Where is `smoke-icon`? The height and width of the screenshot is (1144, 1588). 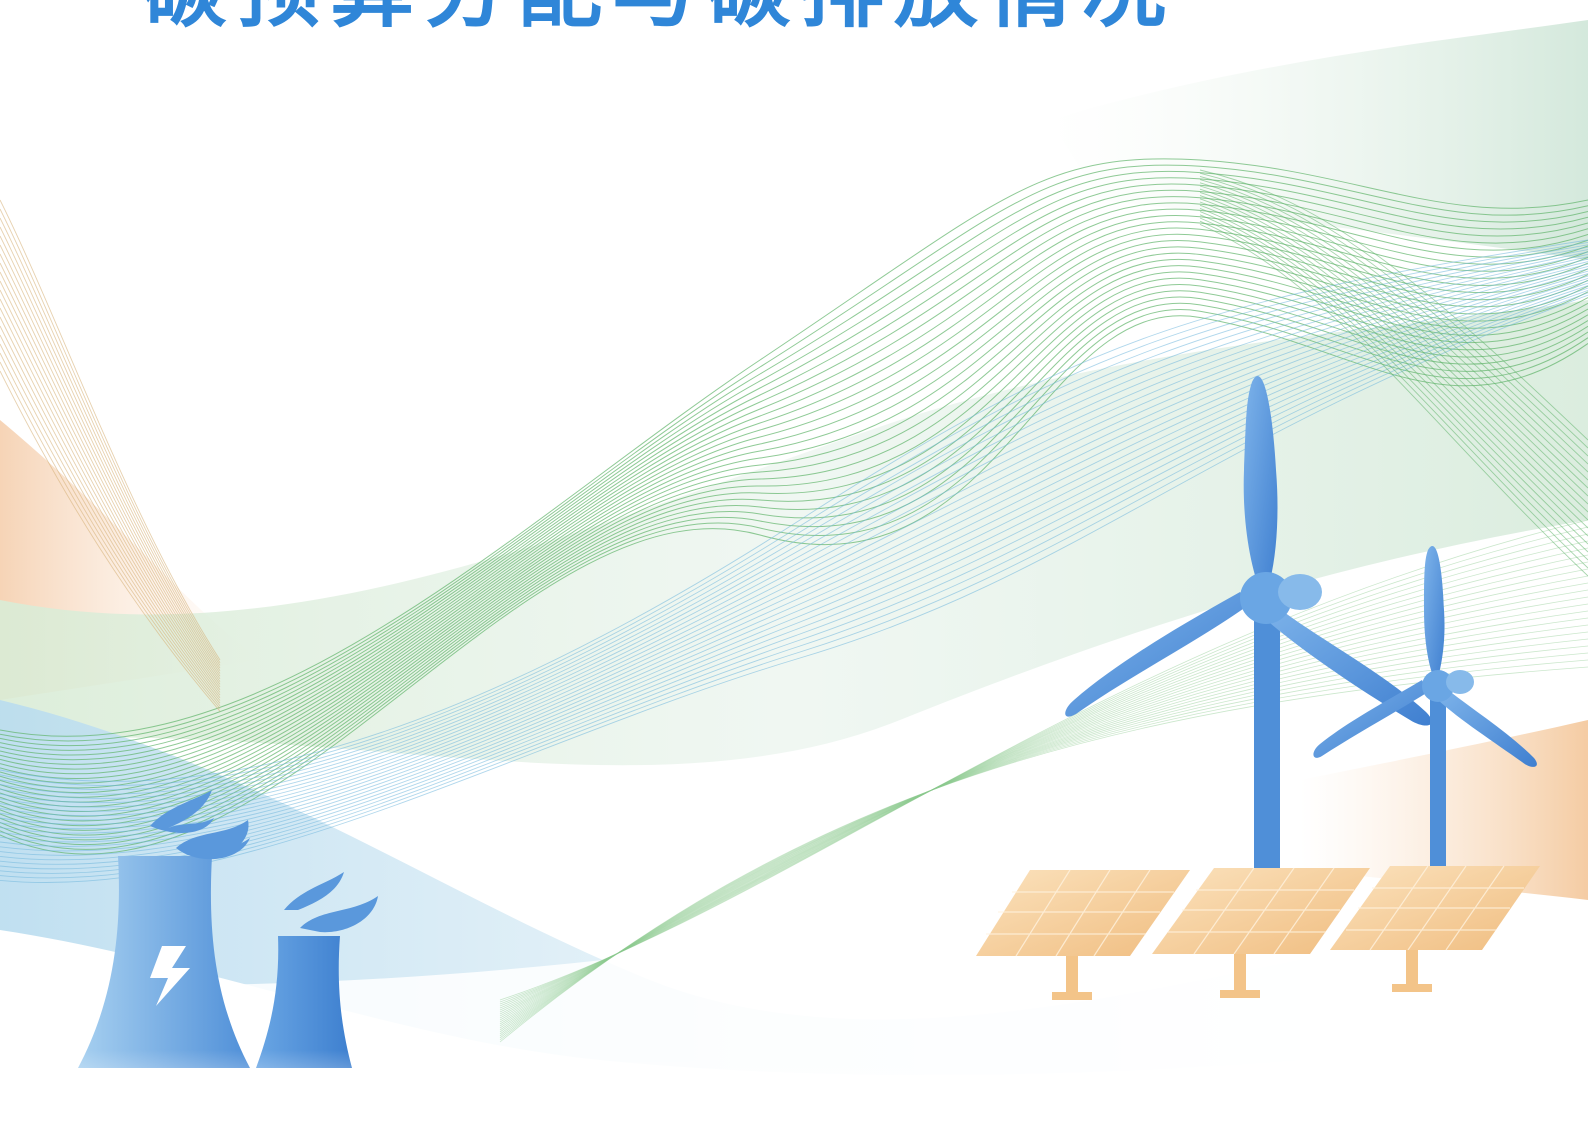
smoke-icon is located at coordinates (264, 861).